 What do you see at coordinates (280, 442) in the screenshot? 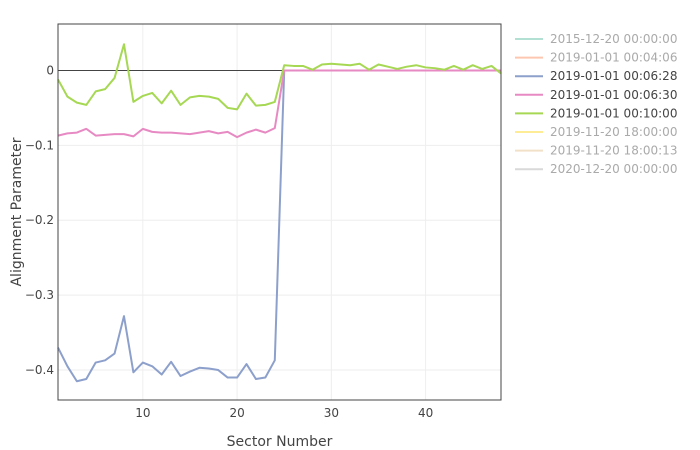
I see `x-axis-title: Sector Number` at bounding box center [280, 442].